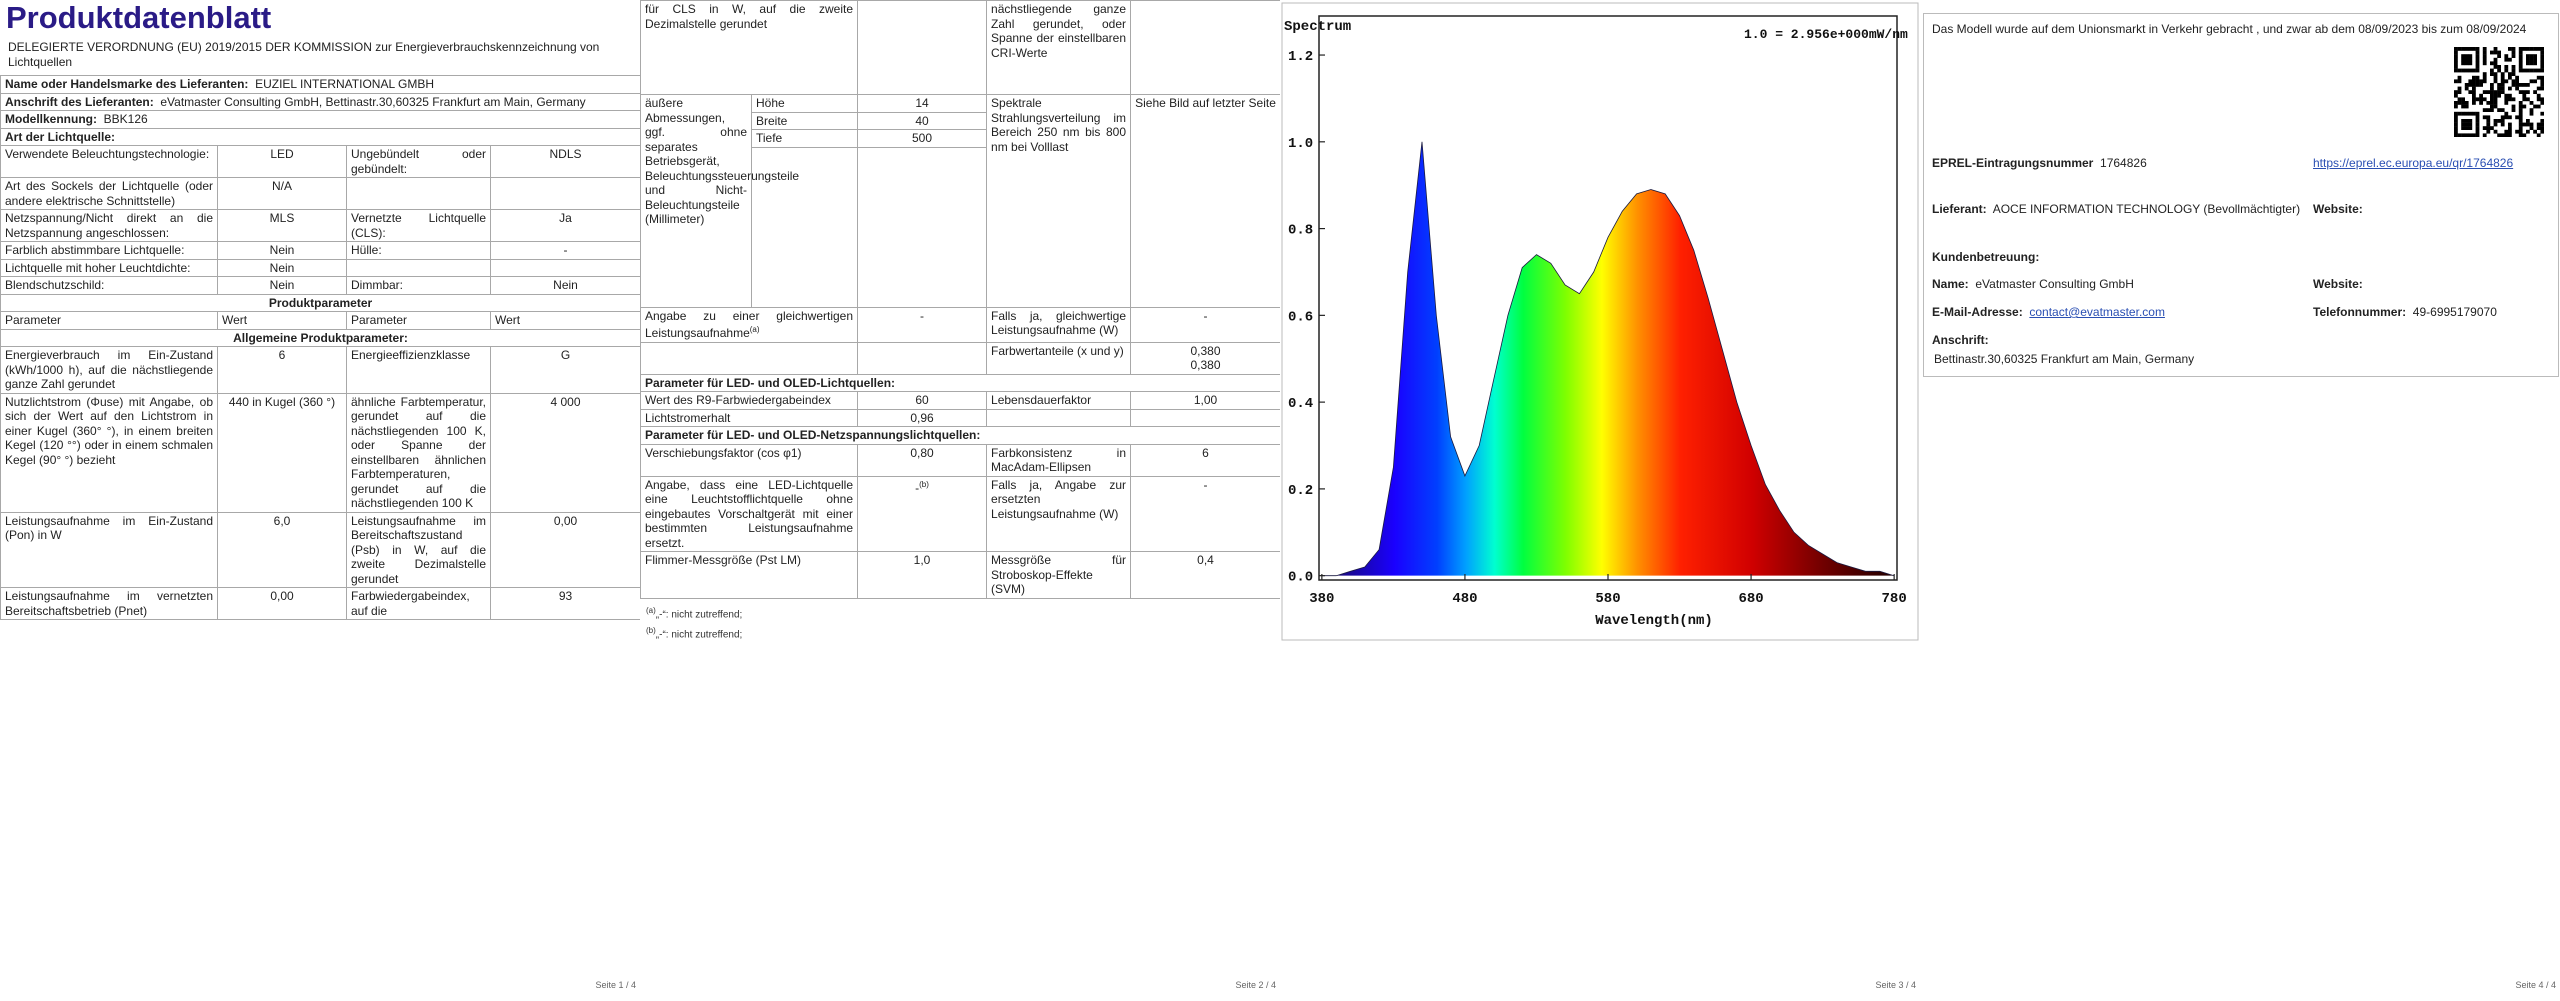  What do you see at coordinates (125, 119) in the screenshot?
I see `value: BBK126` at bounding box center [125, 119].